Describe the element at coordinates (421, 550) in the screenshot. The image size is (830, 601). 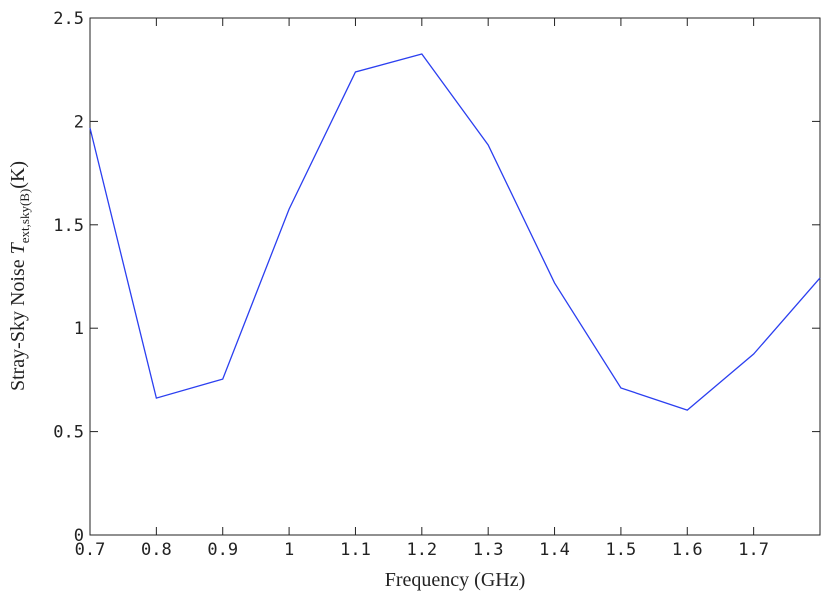
I see `x-tick-label: 1.2` at that location.